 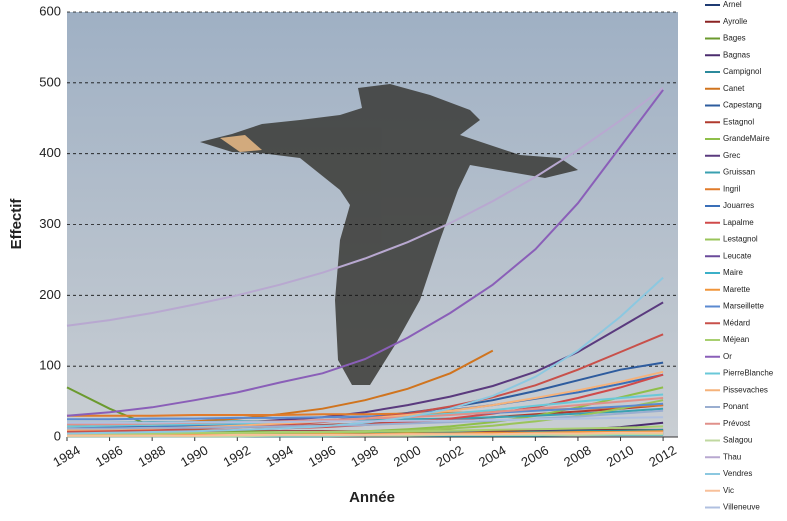 What do you see at coordinates (620, 455) in the screenshot?
I see `x-tick-label: 2010` at bounding box center [620, 455].